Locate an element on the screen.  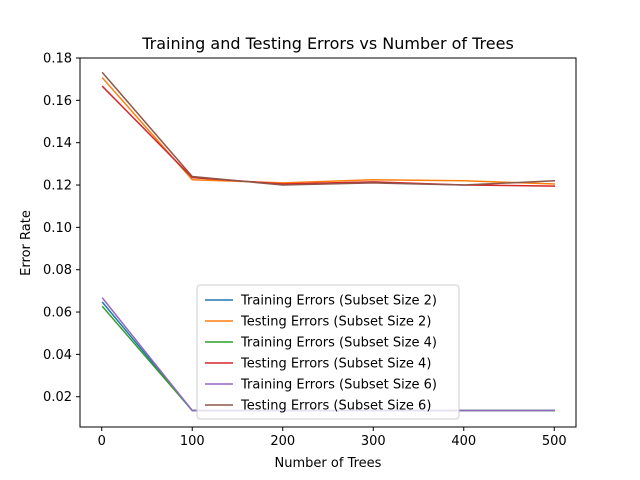
x-tick-label: 300 is located at coordinates (373, 441).